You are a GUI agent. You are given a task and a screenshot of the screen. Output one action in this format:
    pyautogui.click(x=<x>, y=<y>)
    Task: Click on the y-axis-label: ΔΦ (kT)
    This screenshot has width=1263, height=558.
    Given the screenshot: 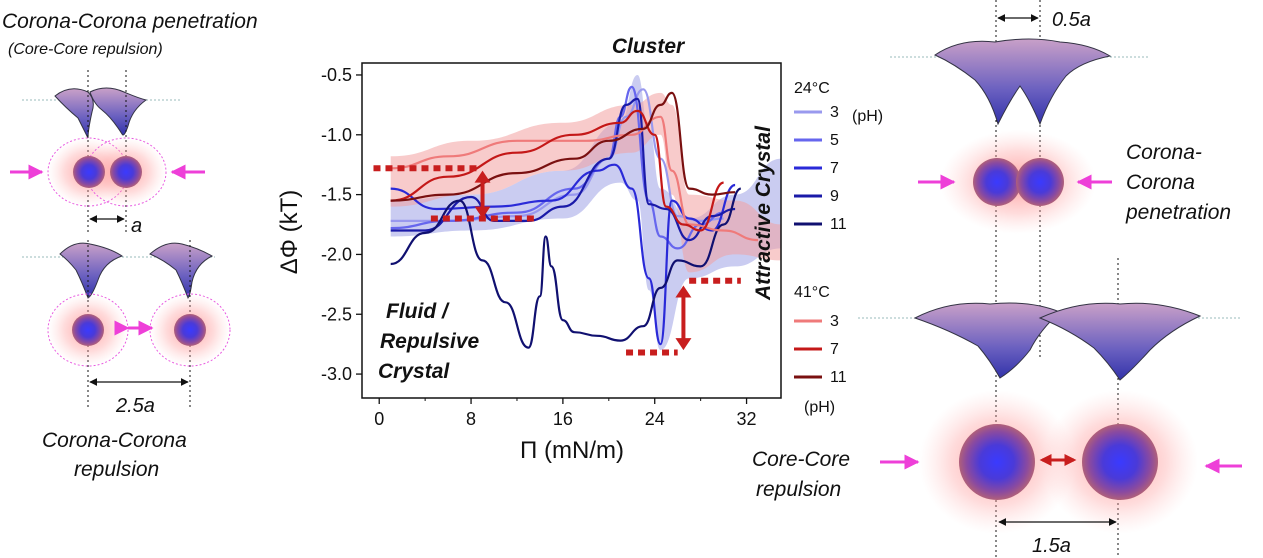 What is the action you would take?
    pyautogui.click(x=289, y=232)
    